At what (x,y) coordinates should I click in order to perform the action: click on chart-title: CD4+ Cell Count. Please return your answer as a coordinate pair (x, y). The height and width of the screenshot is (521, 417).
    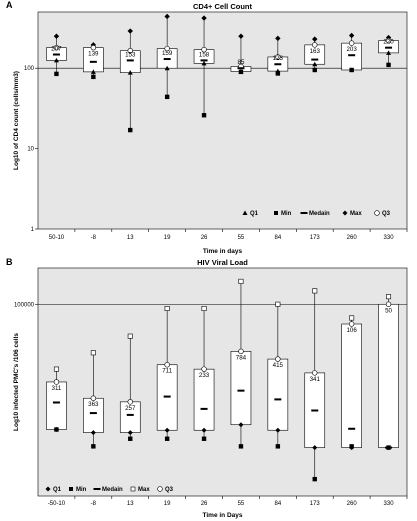
    Looking at the image, I should click on (222, 6).